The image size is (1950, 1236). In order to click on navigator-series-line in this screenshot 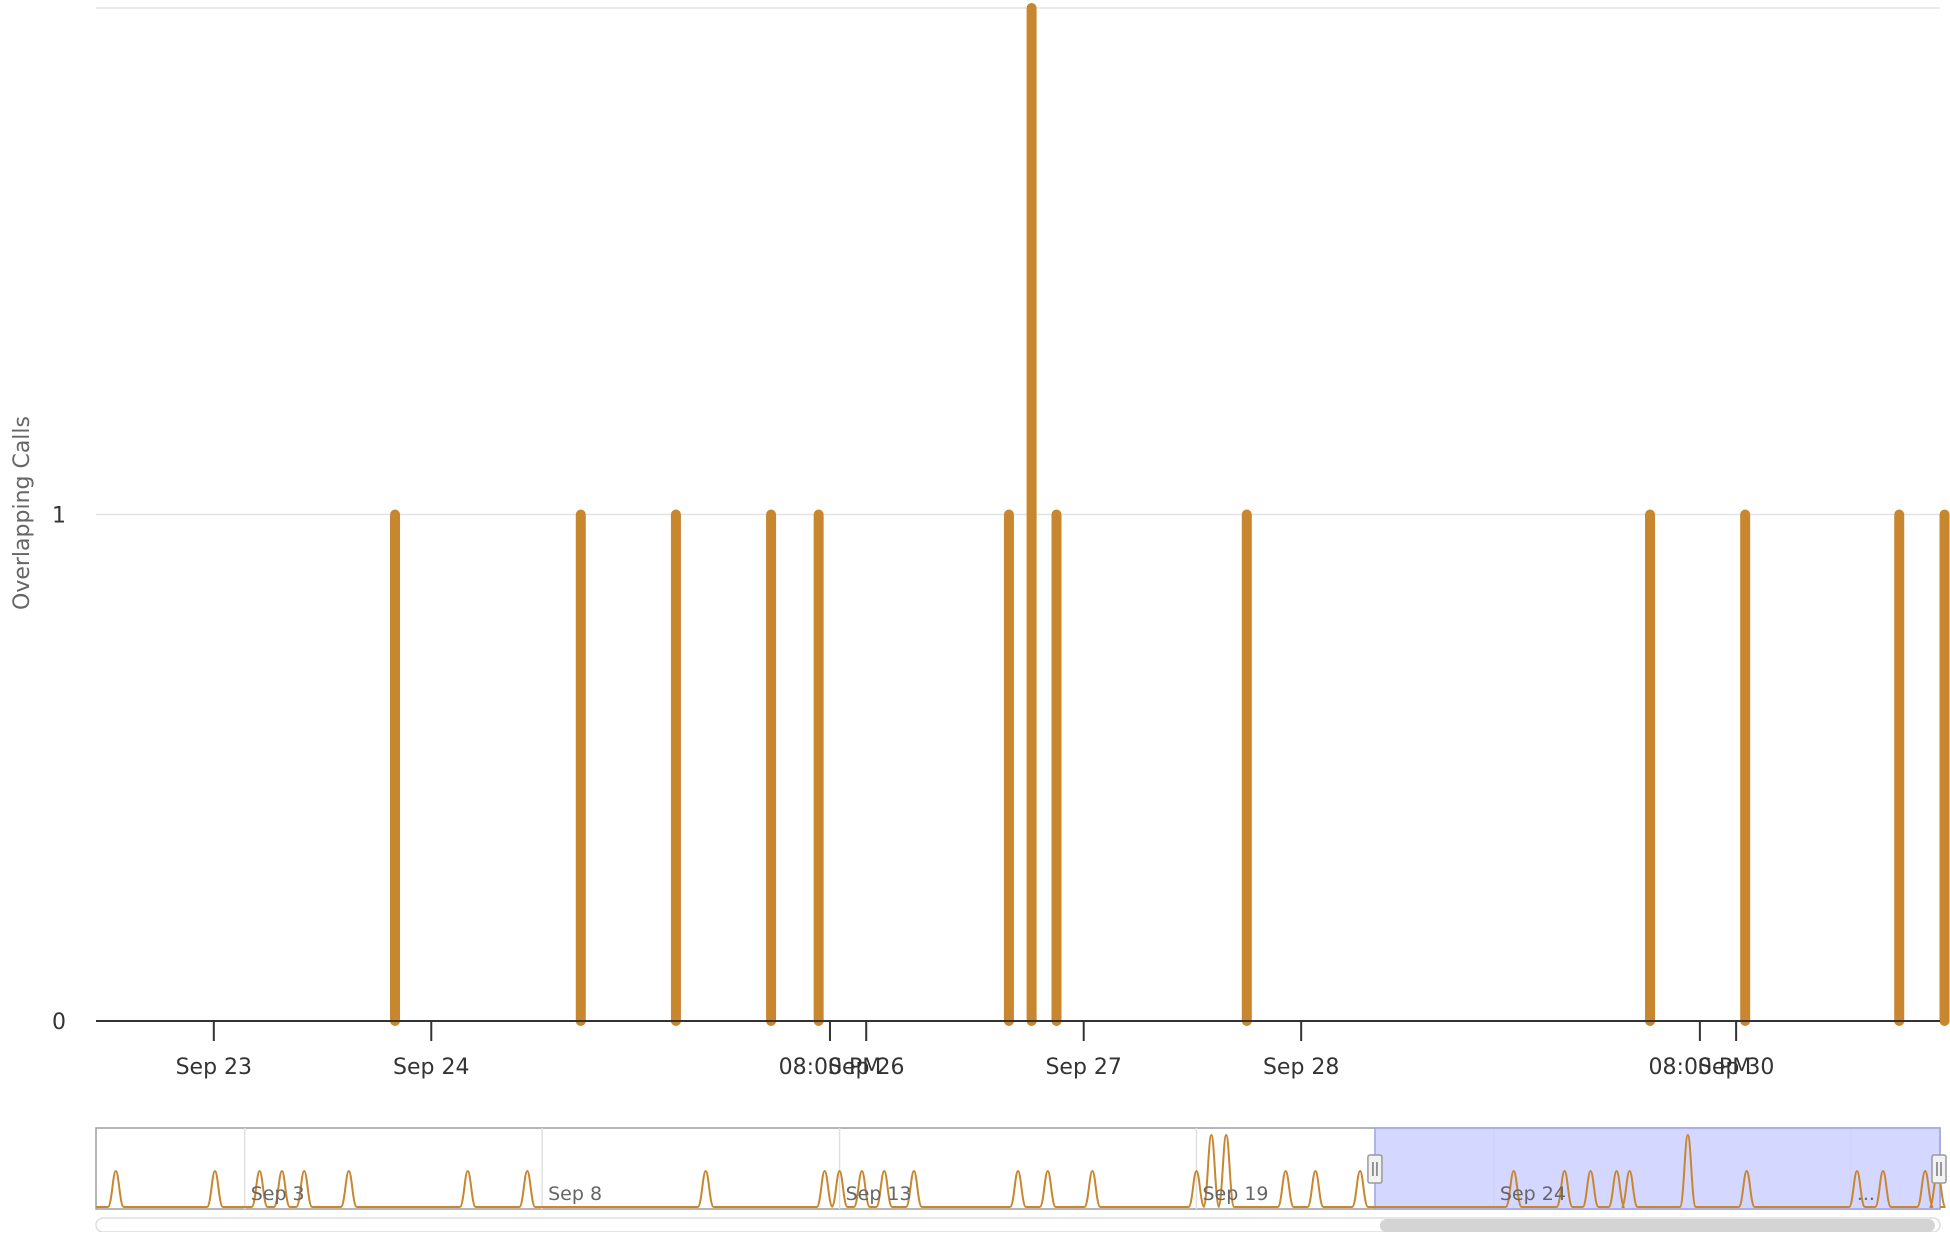, I will do `click(1021, 1170)`.